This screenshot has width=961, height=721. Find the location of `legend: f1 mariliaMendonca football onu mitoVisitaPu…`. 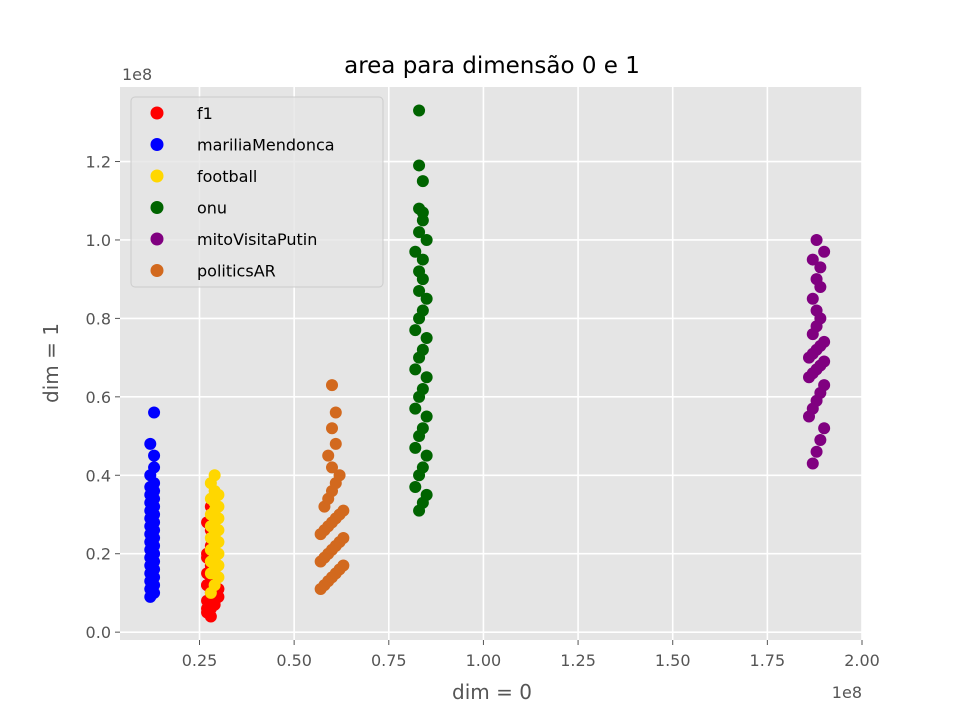

legend: f1 mariliaMendonca football onu mitoVisitaPu… is located at coordinates (257, 192).